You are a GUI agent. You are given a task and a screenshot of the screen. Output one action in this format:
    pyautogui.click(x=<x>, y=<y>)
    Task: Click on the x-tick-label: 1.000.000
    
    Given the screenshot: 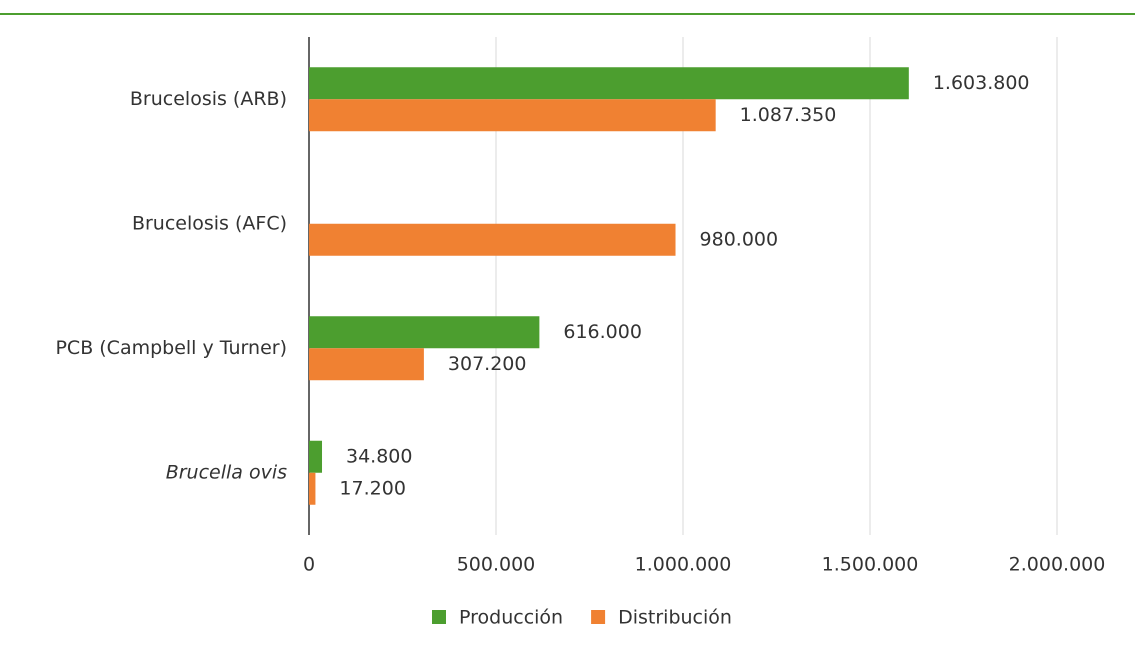 What is the action you would take?
    pyautogui.click(x=683, y=565)
    